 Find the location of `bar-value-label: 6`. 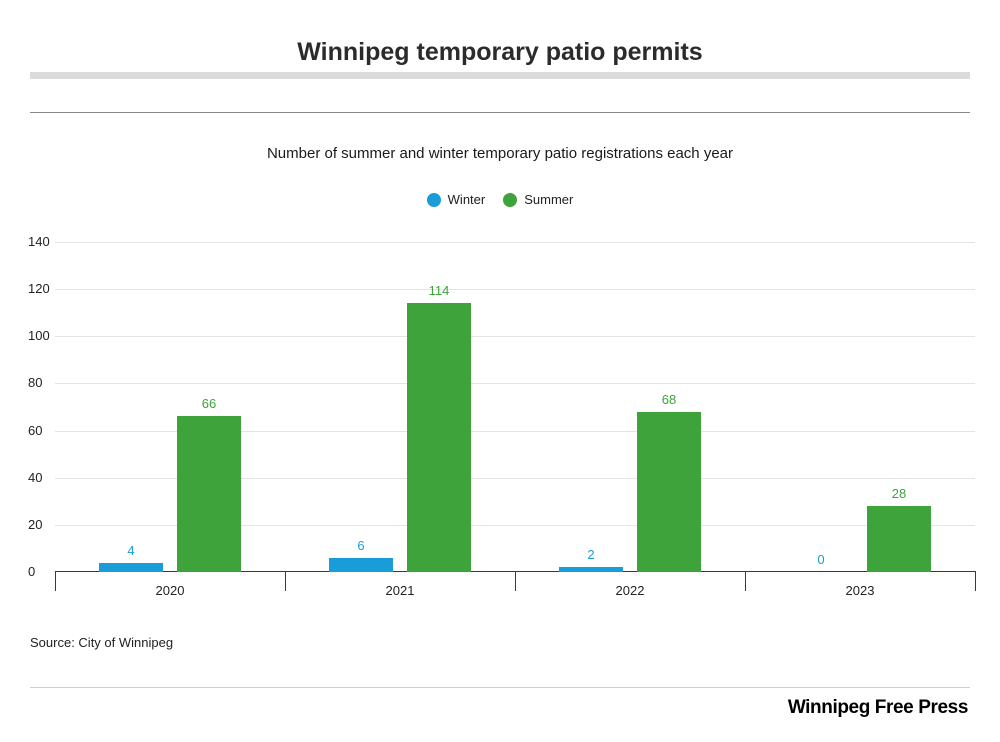

bar-value-label: 6 is located at coordinates (361, 545).